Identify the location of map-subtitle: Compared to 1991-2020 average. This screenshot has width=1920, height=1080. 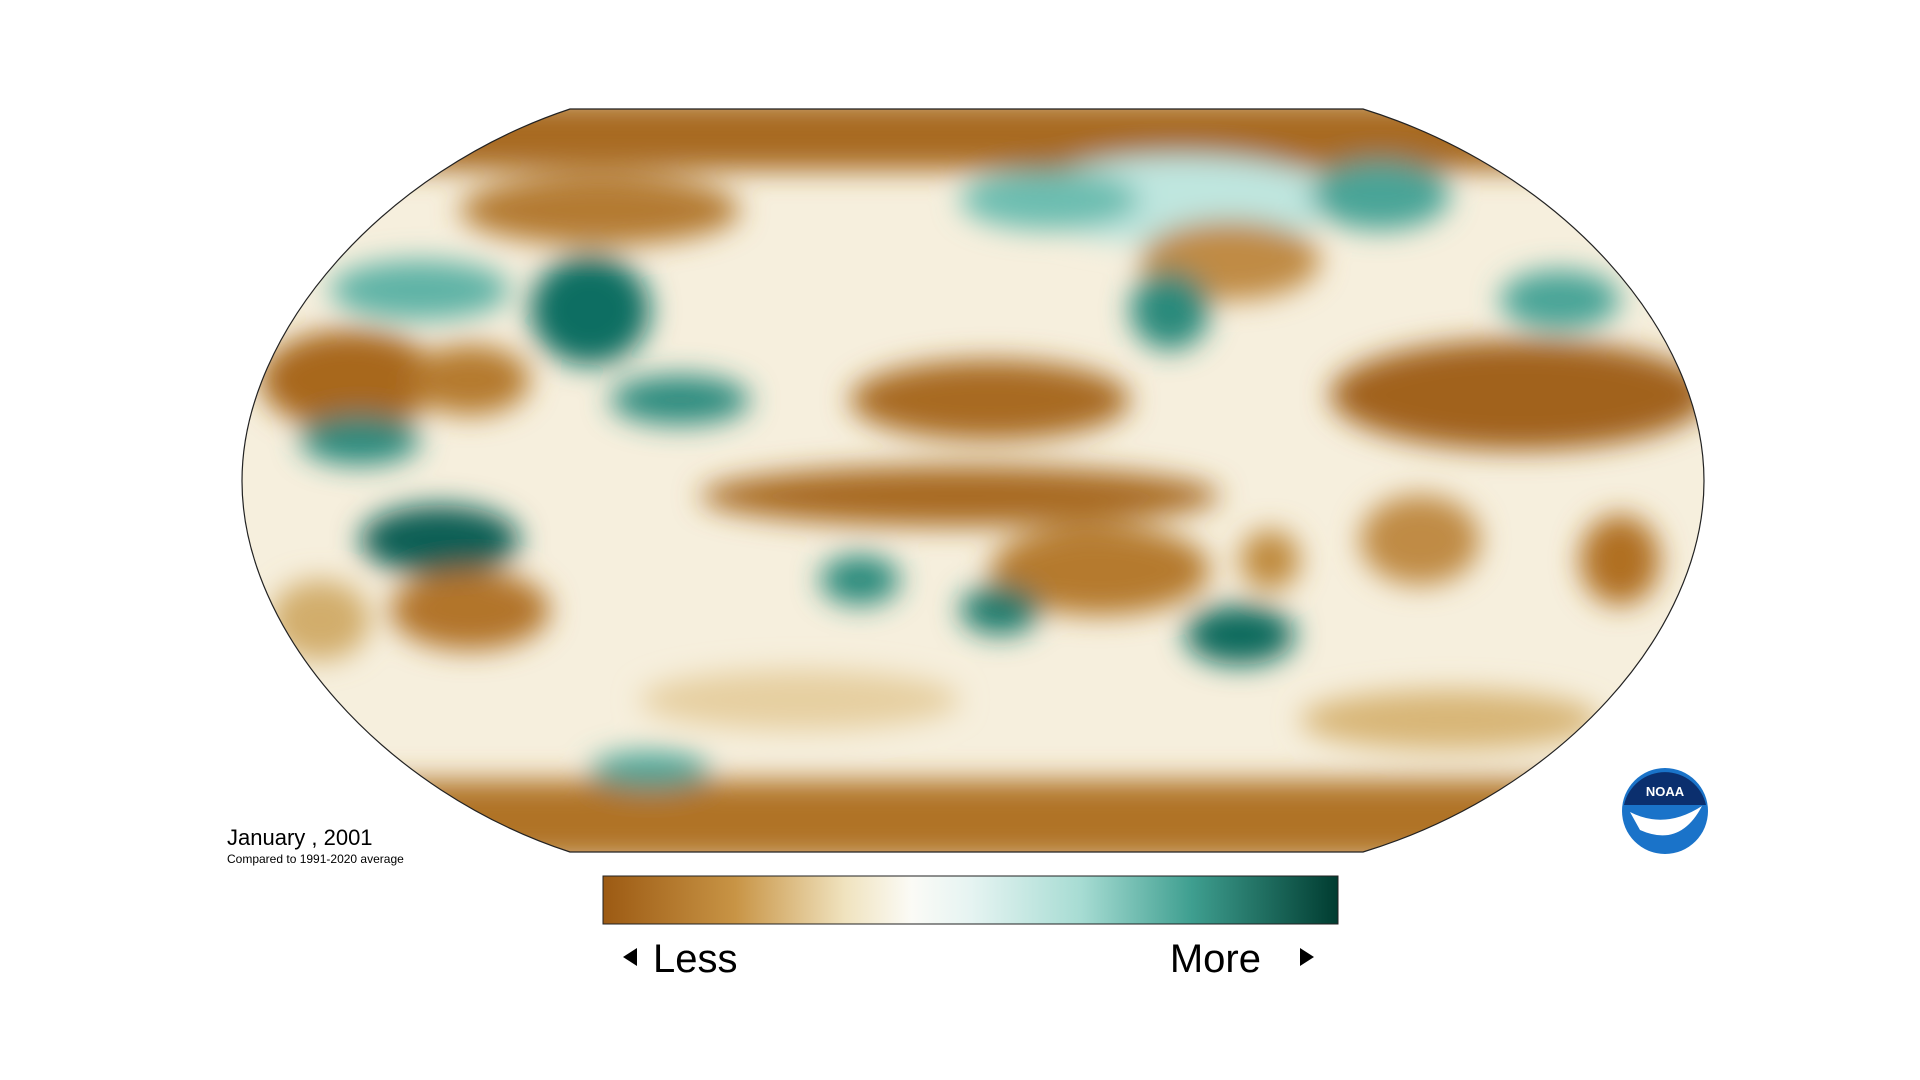
(315, 859).